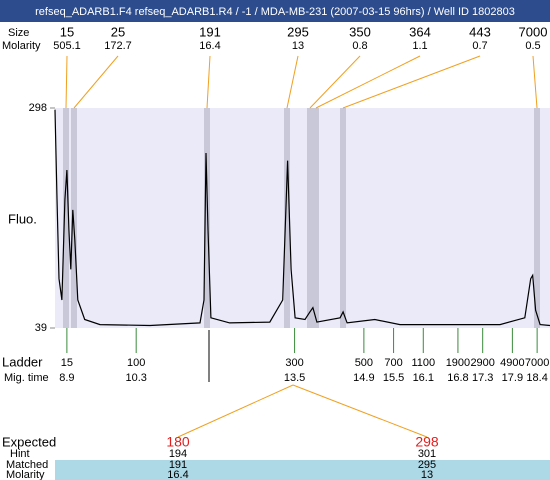 This screenshot has height=480, width=550. I want to click on ladder-size: 7000, so click(537, 363).